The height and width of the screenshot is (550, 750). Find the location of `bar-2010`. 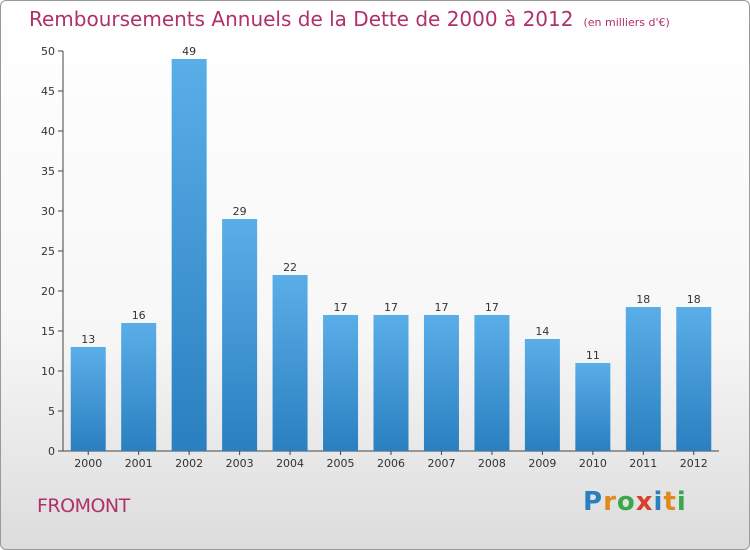

bar-2010 is located at coordinates (593, 407).